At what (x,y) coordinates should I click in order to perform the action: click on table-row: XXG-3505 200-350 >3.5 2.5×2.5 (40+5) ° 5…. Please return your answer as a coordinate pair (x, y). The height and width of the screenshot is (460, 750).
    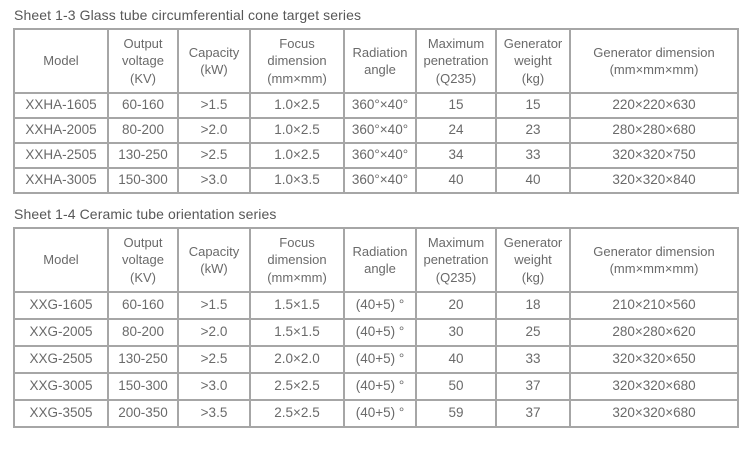
    Looking at the image, I should click on (376, 413).